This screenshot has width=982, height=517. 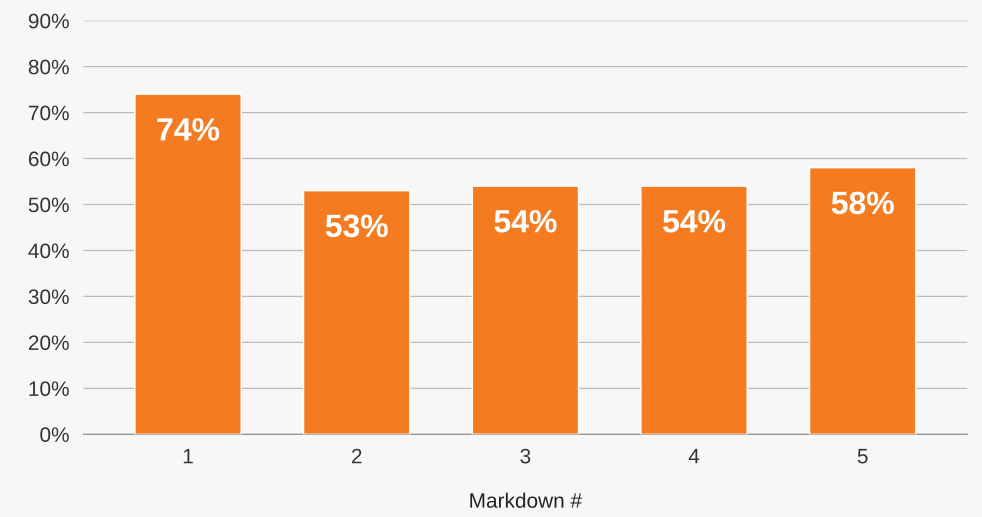 I want to click on data-label: 58%, so click(x=863, y=203).